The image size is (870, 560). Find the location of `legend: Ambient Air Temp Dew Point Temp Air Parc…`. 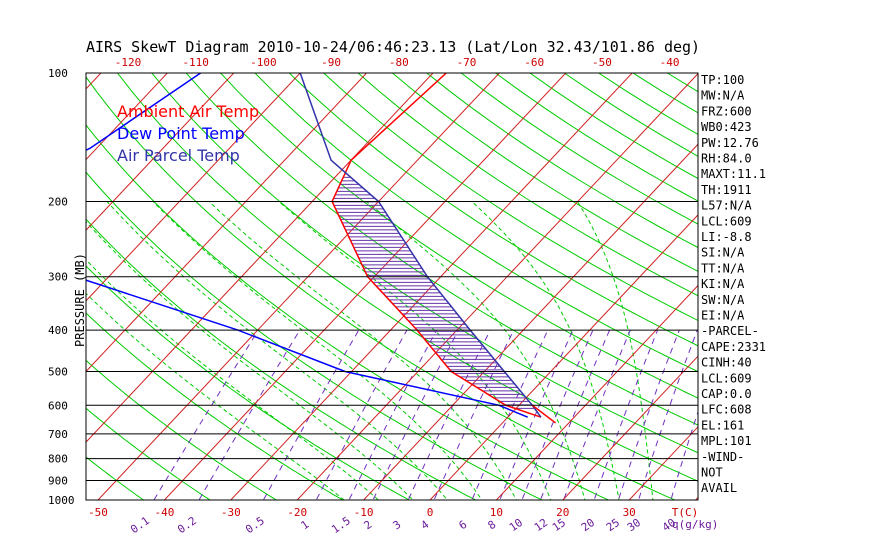

legend: Ambient Air Temp Dew Point Temp Air Parc… is located at coordinates (188, 133).